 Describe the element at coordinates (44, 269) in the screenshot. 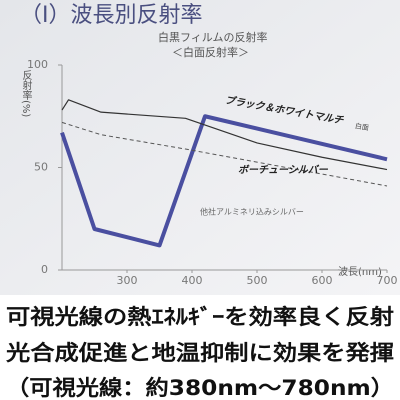

I see `y-tick-label: 0` at that location.